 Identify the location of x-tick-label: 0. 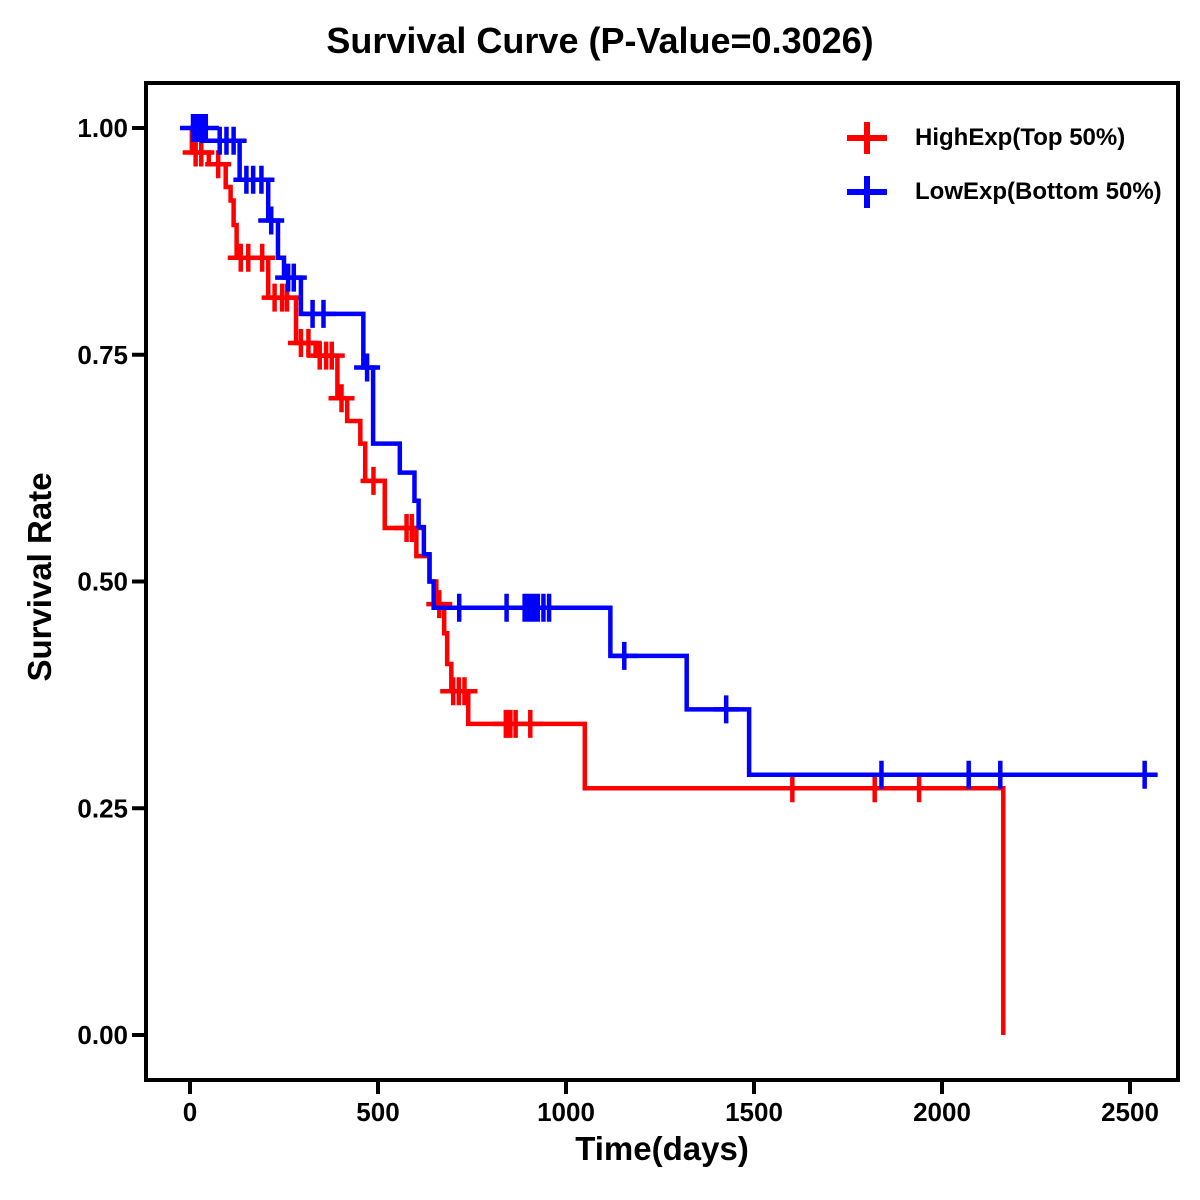
(190, 1112).